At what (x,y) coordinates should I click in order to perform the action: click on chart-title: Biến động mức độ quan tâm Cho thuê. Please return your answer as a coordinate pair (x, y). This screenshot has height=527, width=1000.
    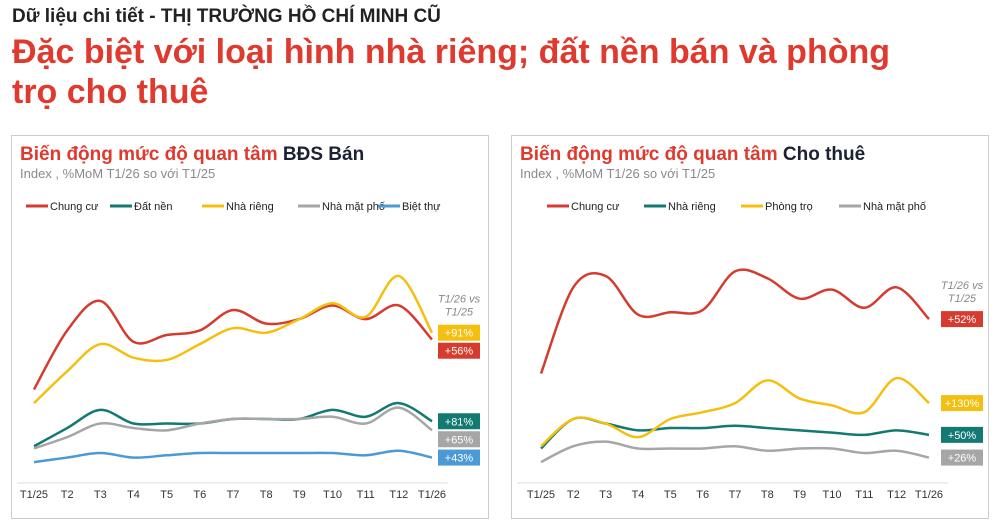
    Looking at the image, I should click on (692, 155).